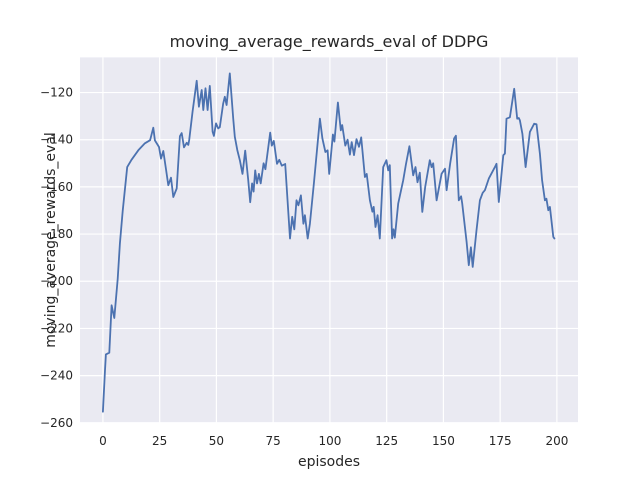  Describe the element at coordinates (386, 441) in the screenshot. I see `x-tick-label: 125` at that location.